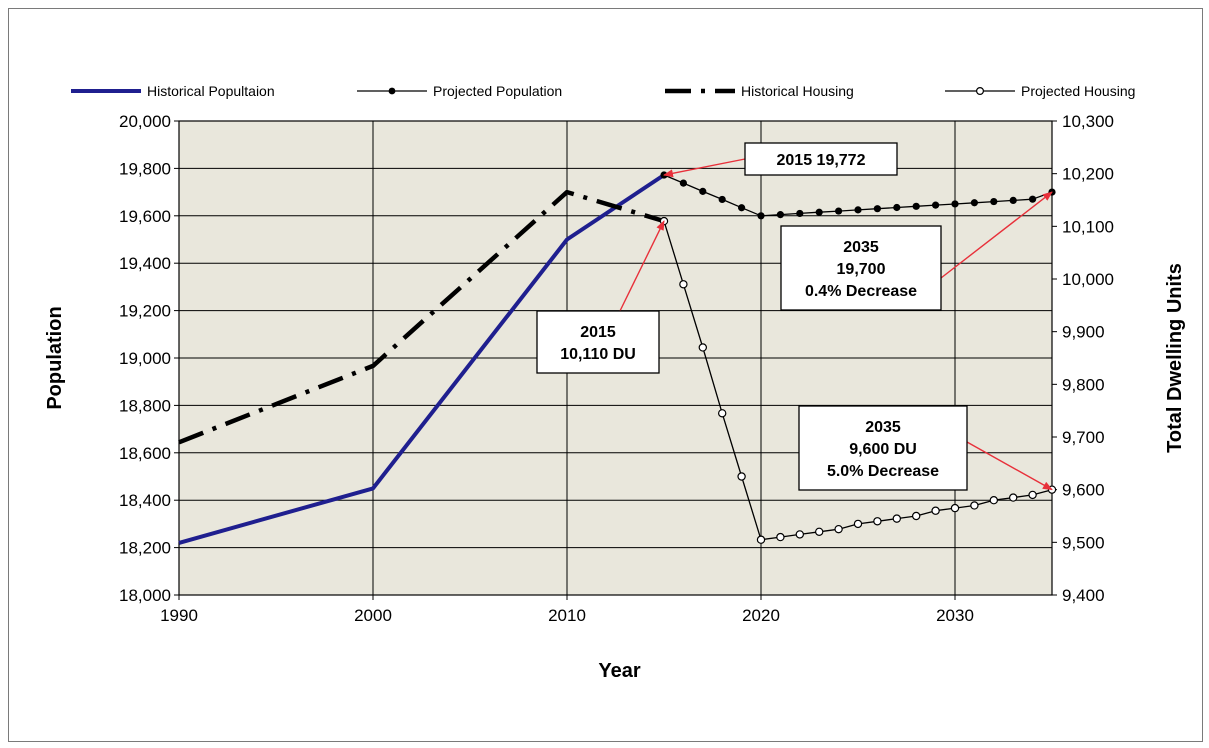 Image resolution: width=1209 pixels, height=748 pixels. What do you see at coordinates (145, 263) in the screenshot?
I see `y-left-tick-label: 19,400` at bounding box center [145, 263].